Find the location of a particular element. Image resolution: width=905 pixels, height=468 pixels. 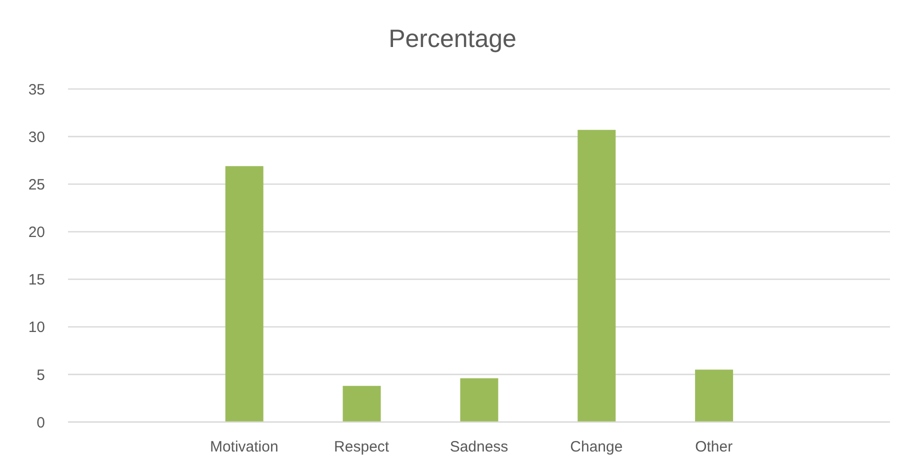

x-tick-label: Motivation is located at coordinates (244, 447).